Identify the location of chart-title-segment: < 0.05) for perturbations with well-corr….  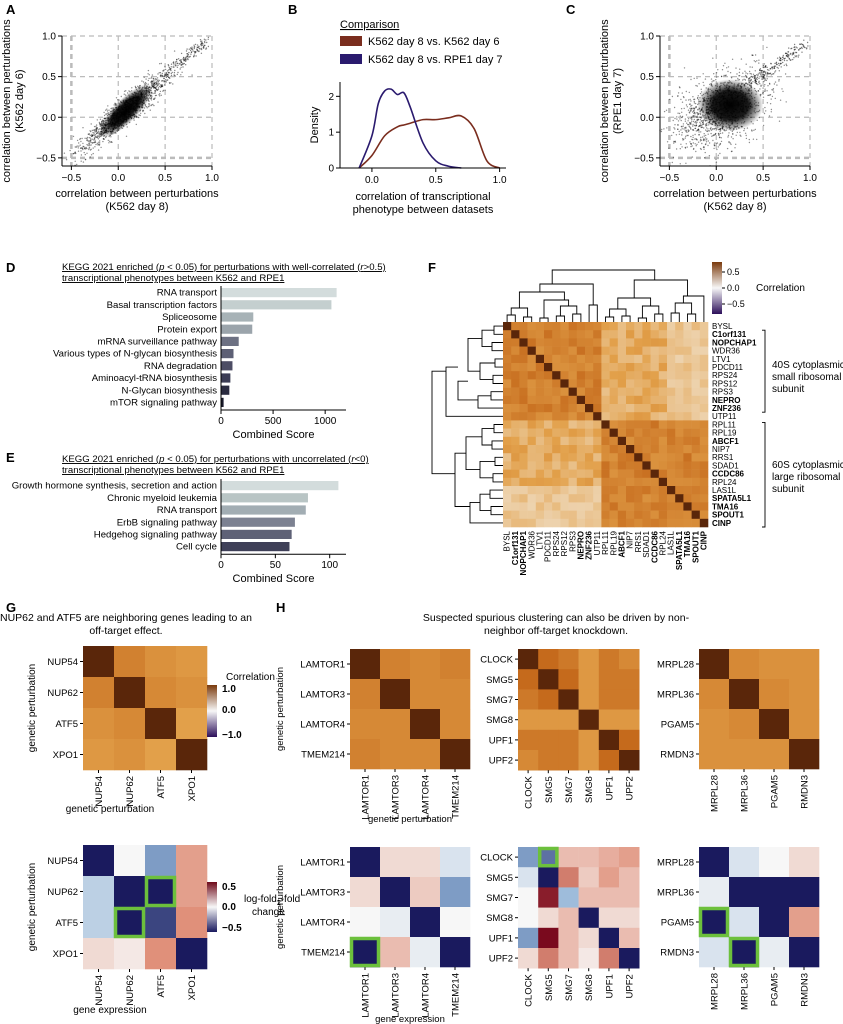
(260, 267).